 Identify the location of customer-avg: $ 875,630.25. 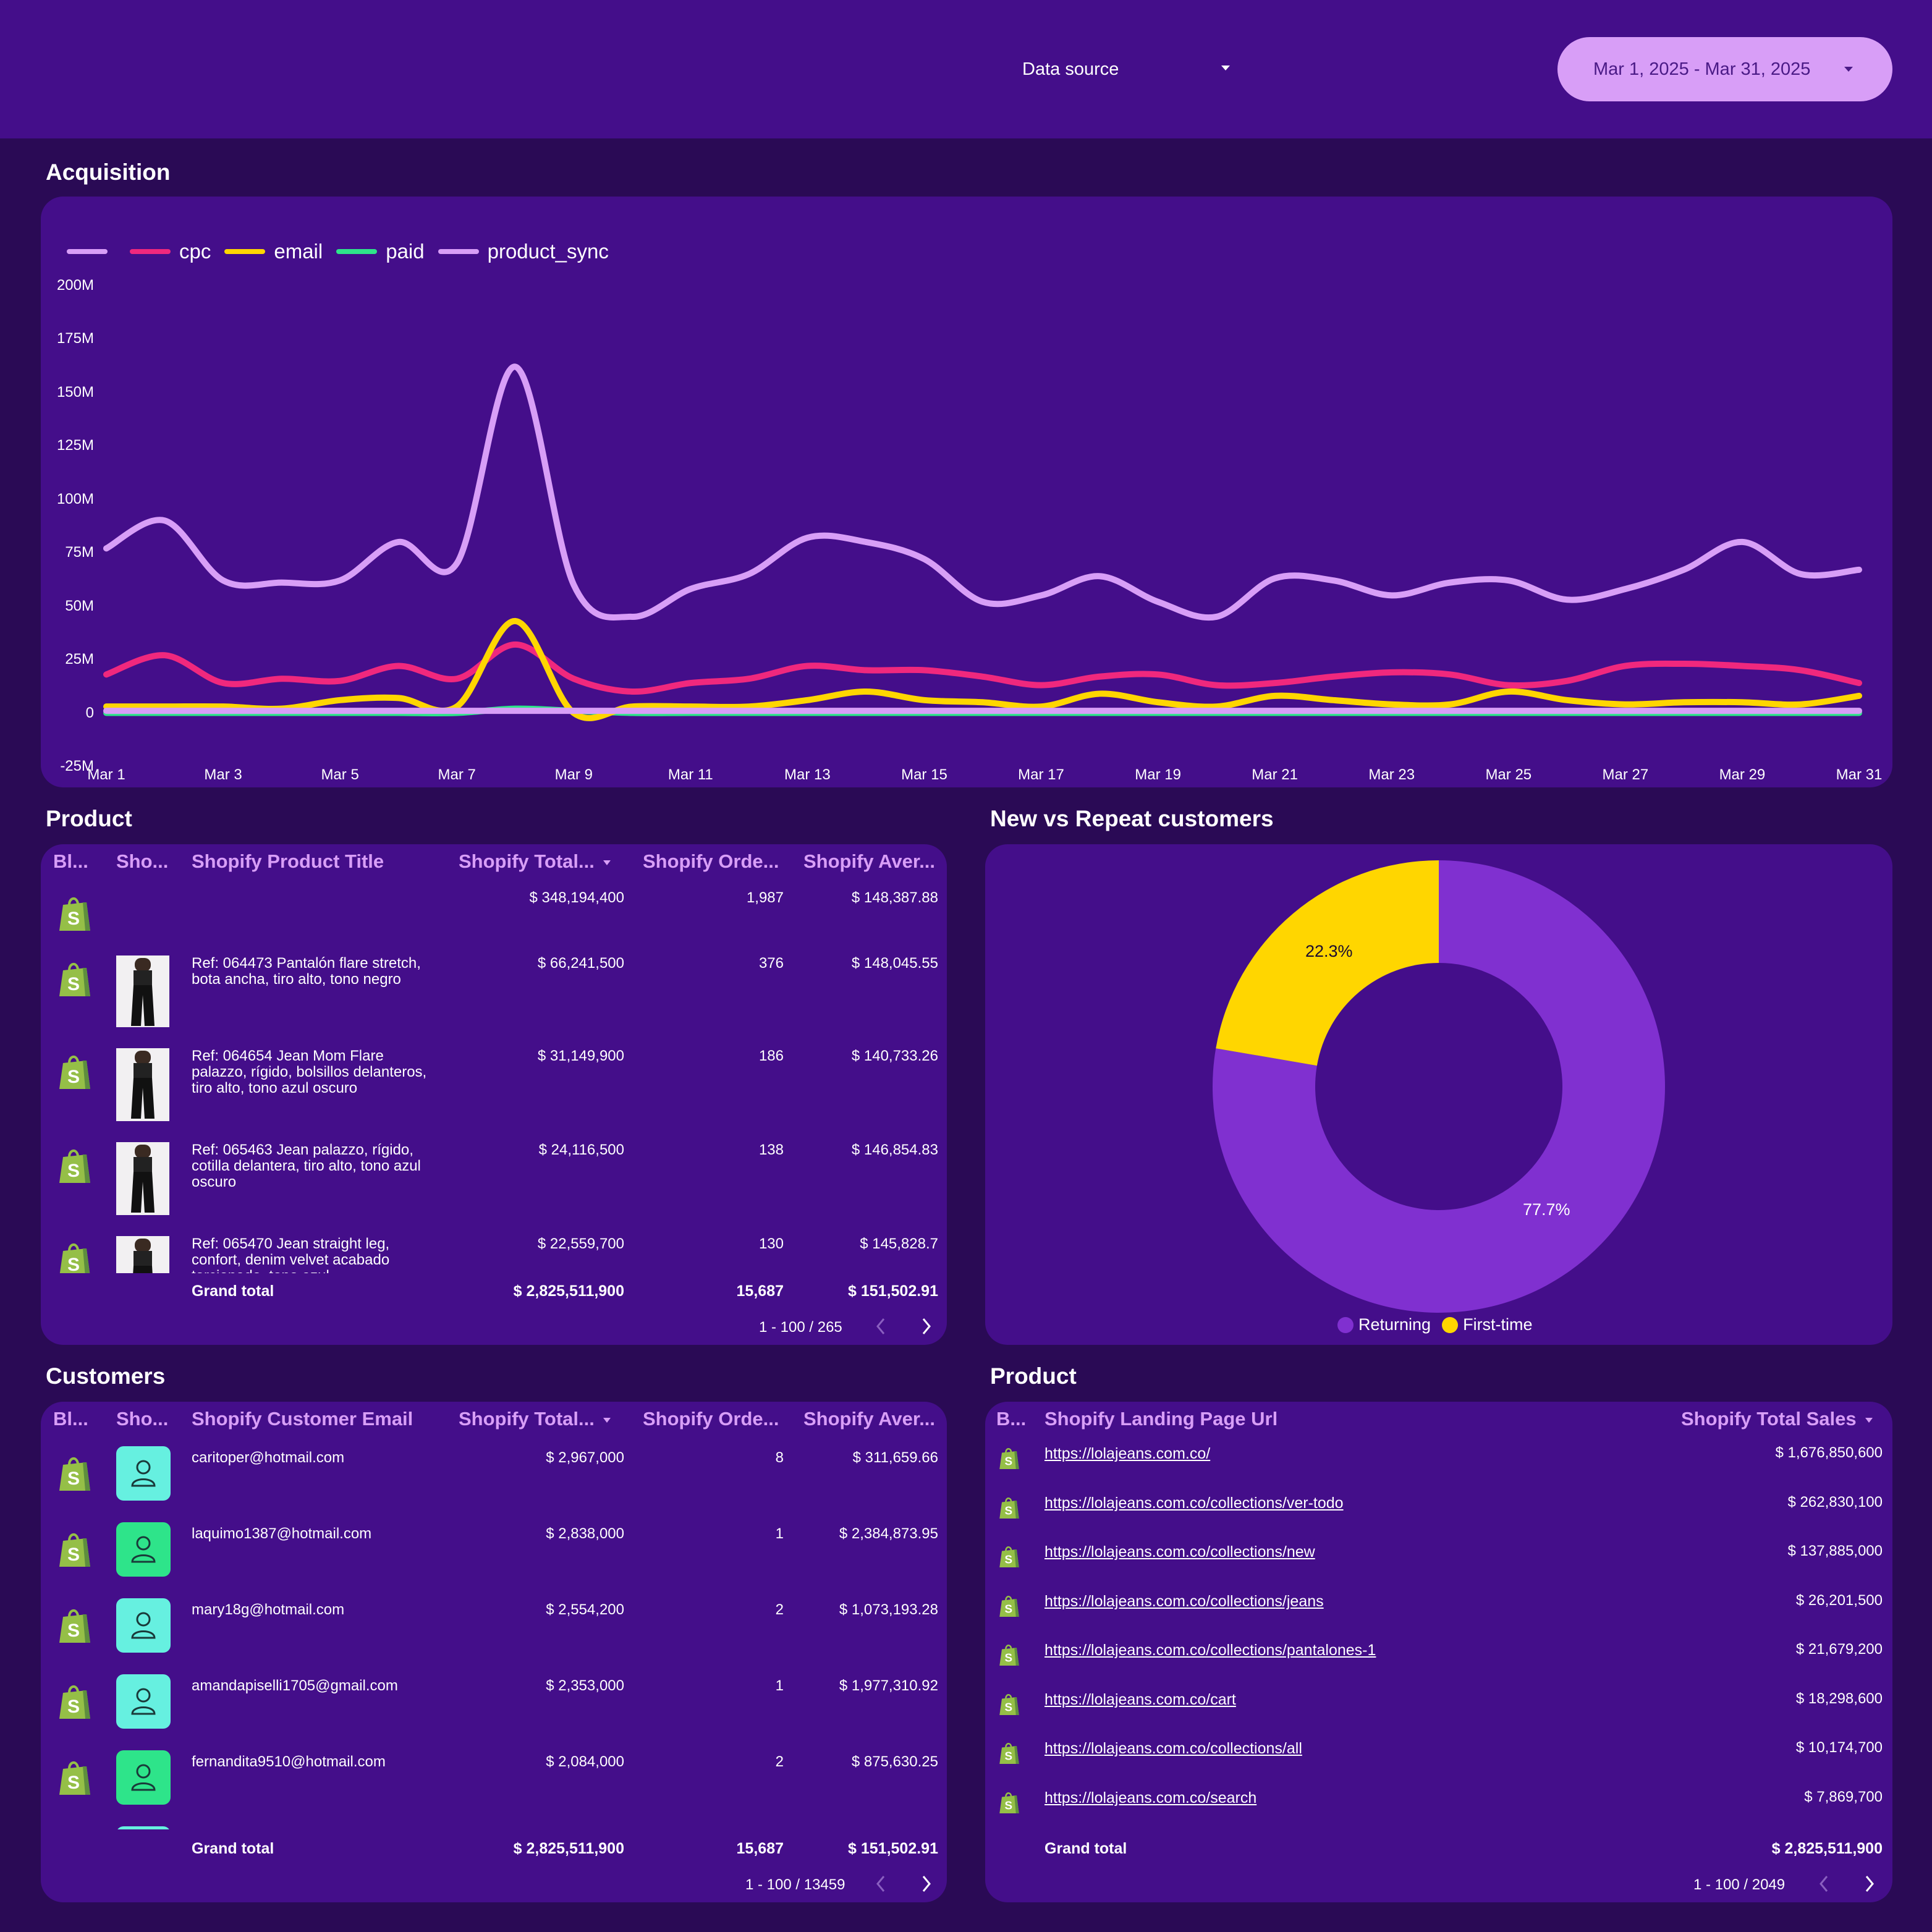
(894, 1761).